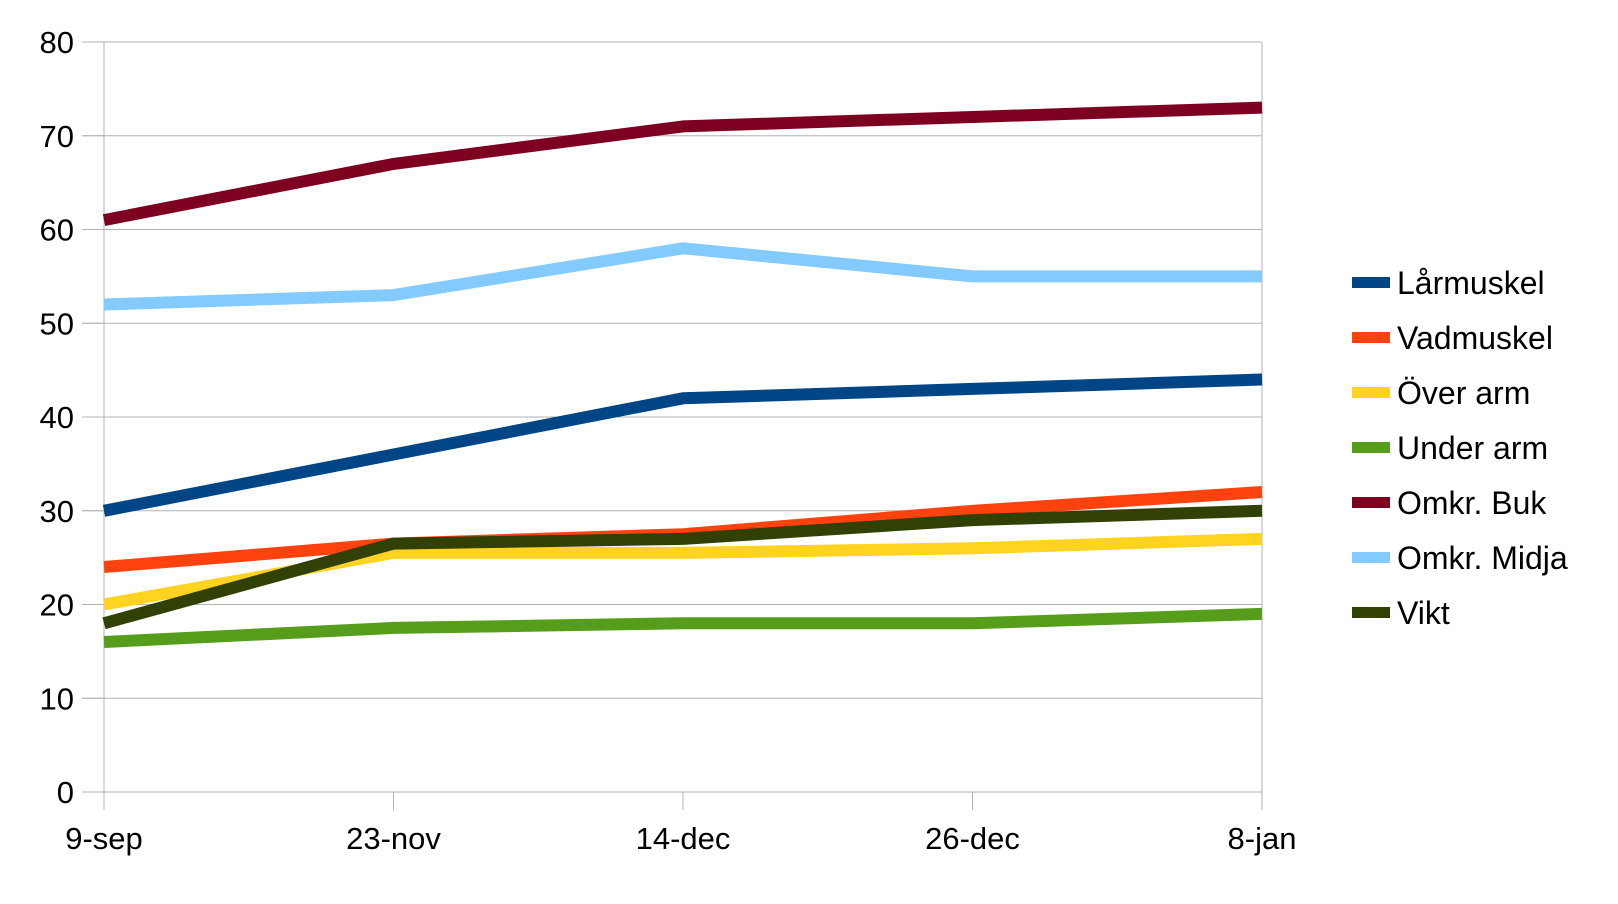 The width and height of the screenshot is (1618, 904). What do you see at coordinates (972, 838) in the screenshot?
I see `x-tick-label: 26-dec` at bounding box center [972, 838].